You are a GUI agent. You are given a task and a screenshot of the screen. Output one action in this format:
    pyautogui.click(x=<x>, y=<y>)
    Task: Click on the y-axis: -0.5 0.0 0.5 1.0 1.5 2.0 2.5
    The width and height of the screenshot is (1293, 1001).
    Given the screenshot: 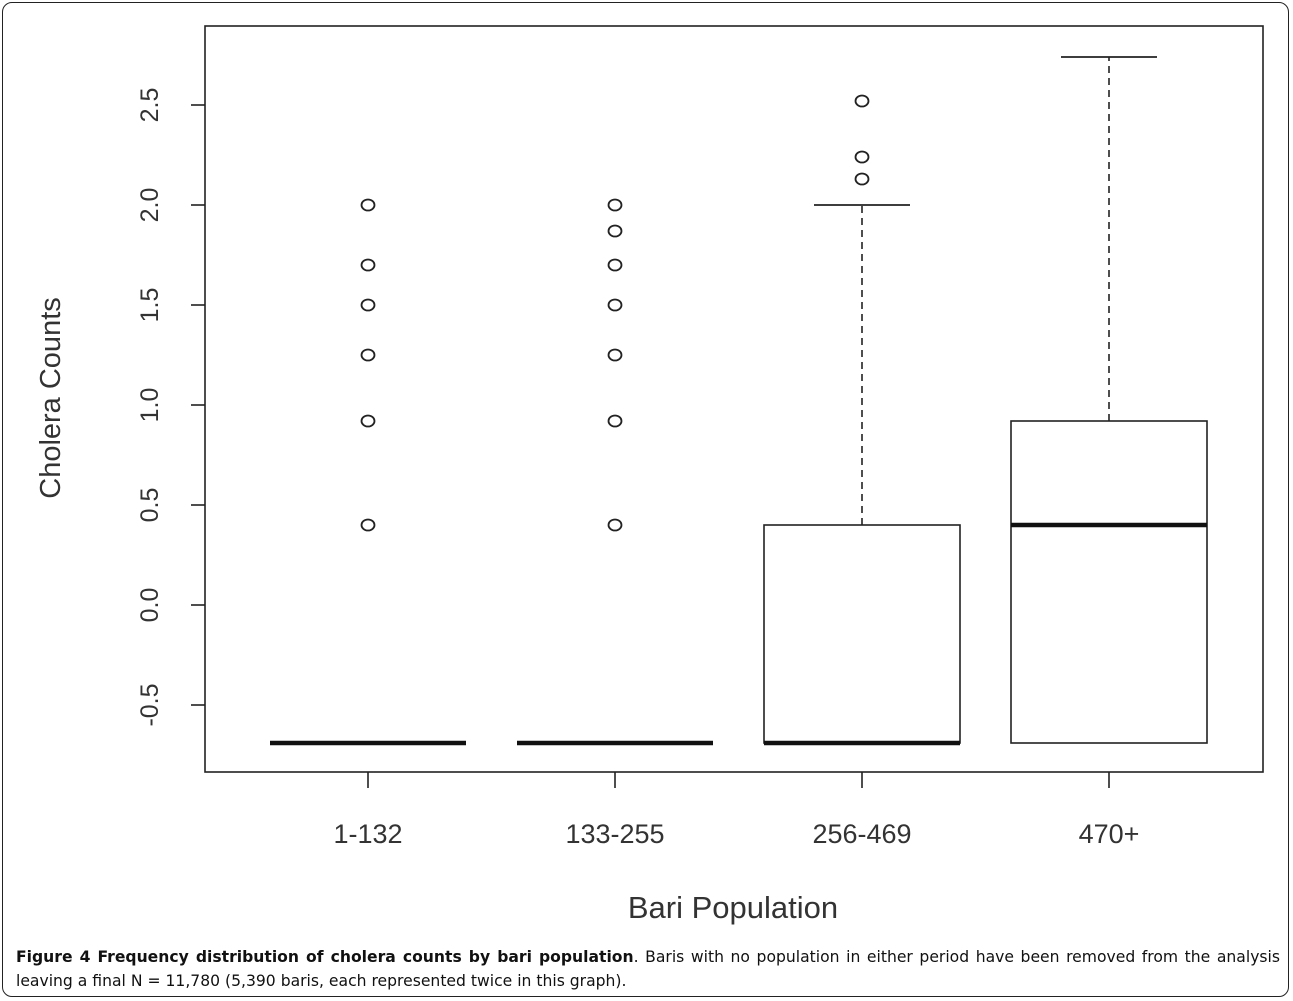 What is the action you would take?
    pyautogui.click(x=170, y=407)
    